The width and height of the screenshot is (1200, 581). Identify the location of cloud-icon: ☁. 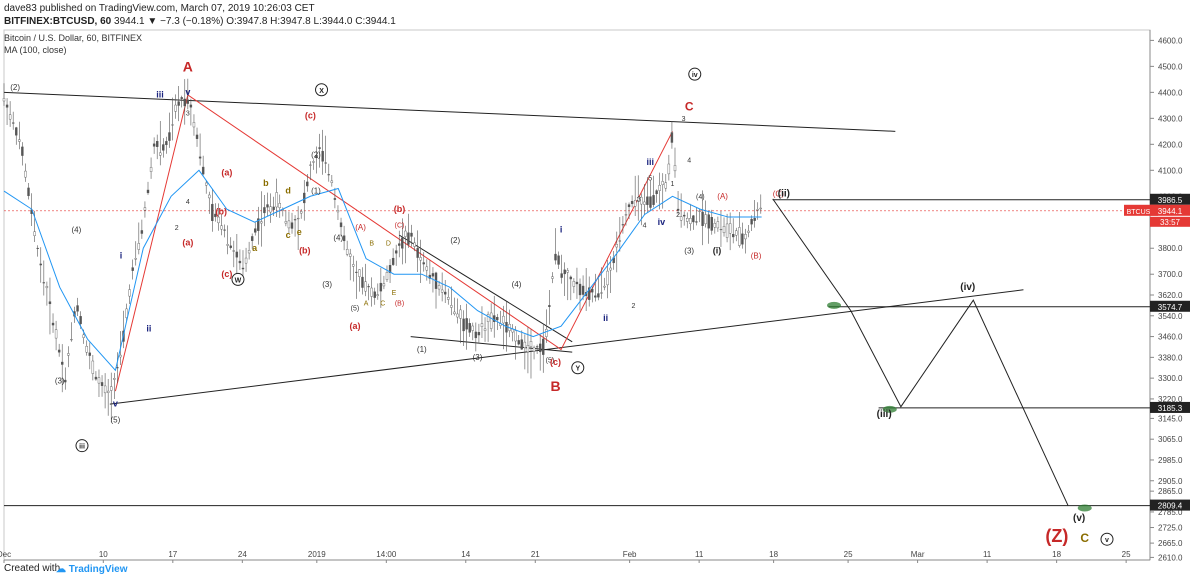
(61, 569).